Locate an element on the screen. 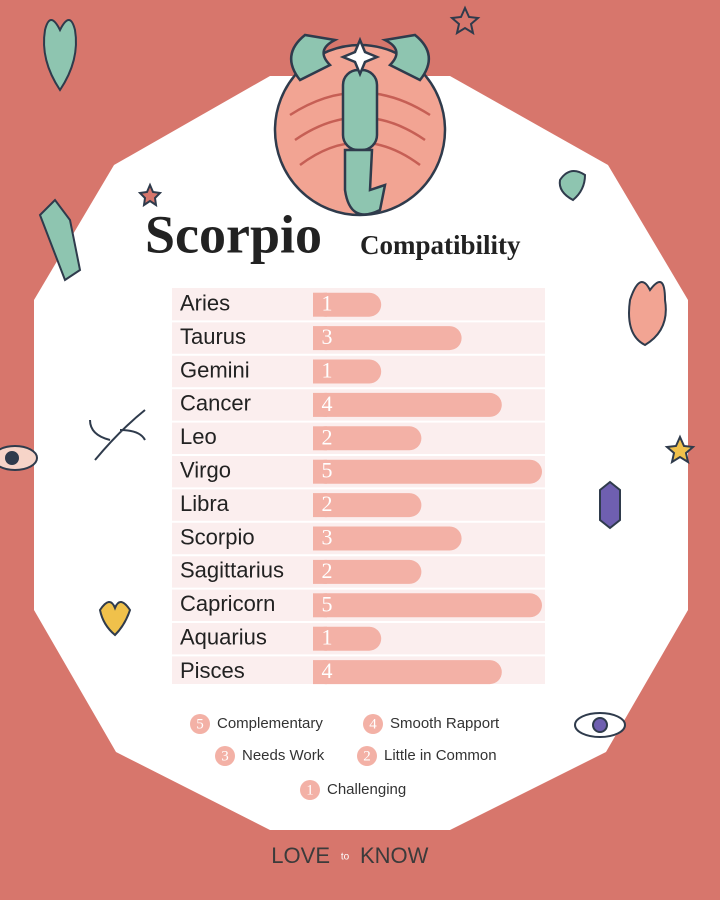 The height and width of the screenshot is (900, 720). category-label: Scorpio is located at coordinates (217, 536).